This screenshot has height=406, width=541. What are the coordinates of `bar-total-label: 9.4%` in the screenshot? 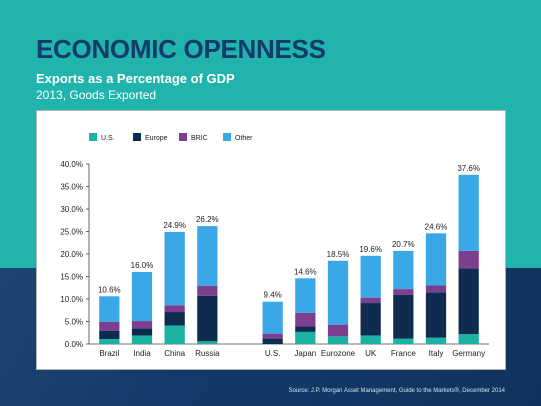 It's located at (273, 295).